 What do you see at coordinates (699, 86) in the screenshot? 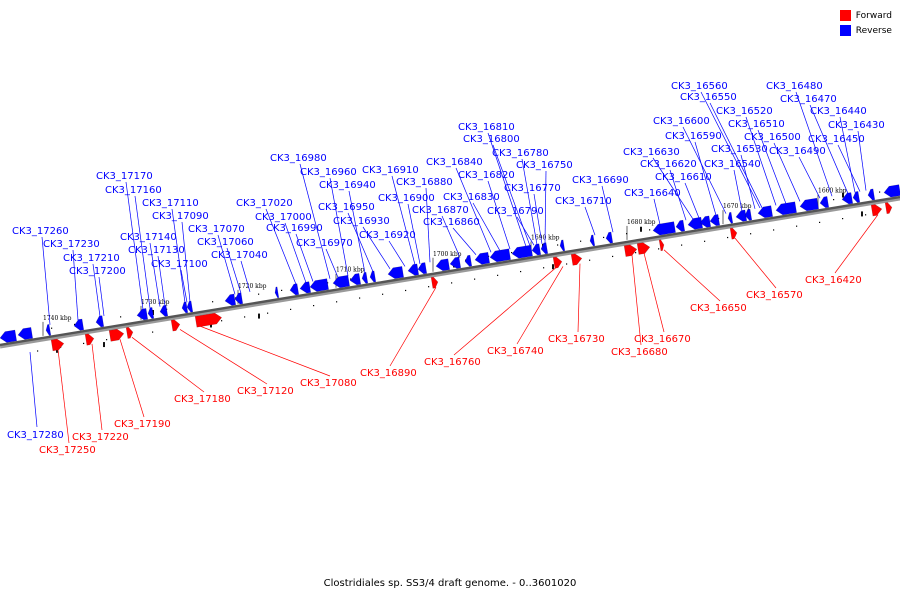
I see `reverse-gene-label: CK3_16560` at bounding box center [699, 86].